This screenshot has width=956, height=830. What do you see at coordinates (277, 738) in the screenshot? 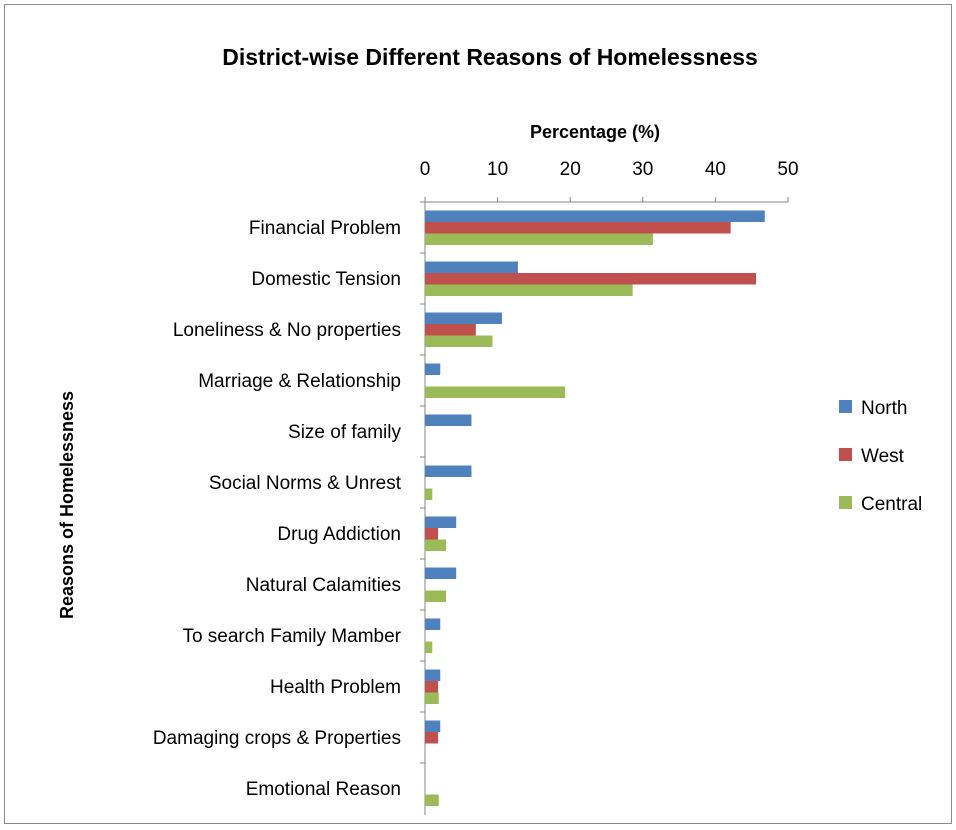
I see `category-label: Damaging crops & Properties` at bounding box center [277, 738].